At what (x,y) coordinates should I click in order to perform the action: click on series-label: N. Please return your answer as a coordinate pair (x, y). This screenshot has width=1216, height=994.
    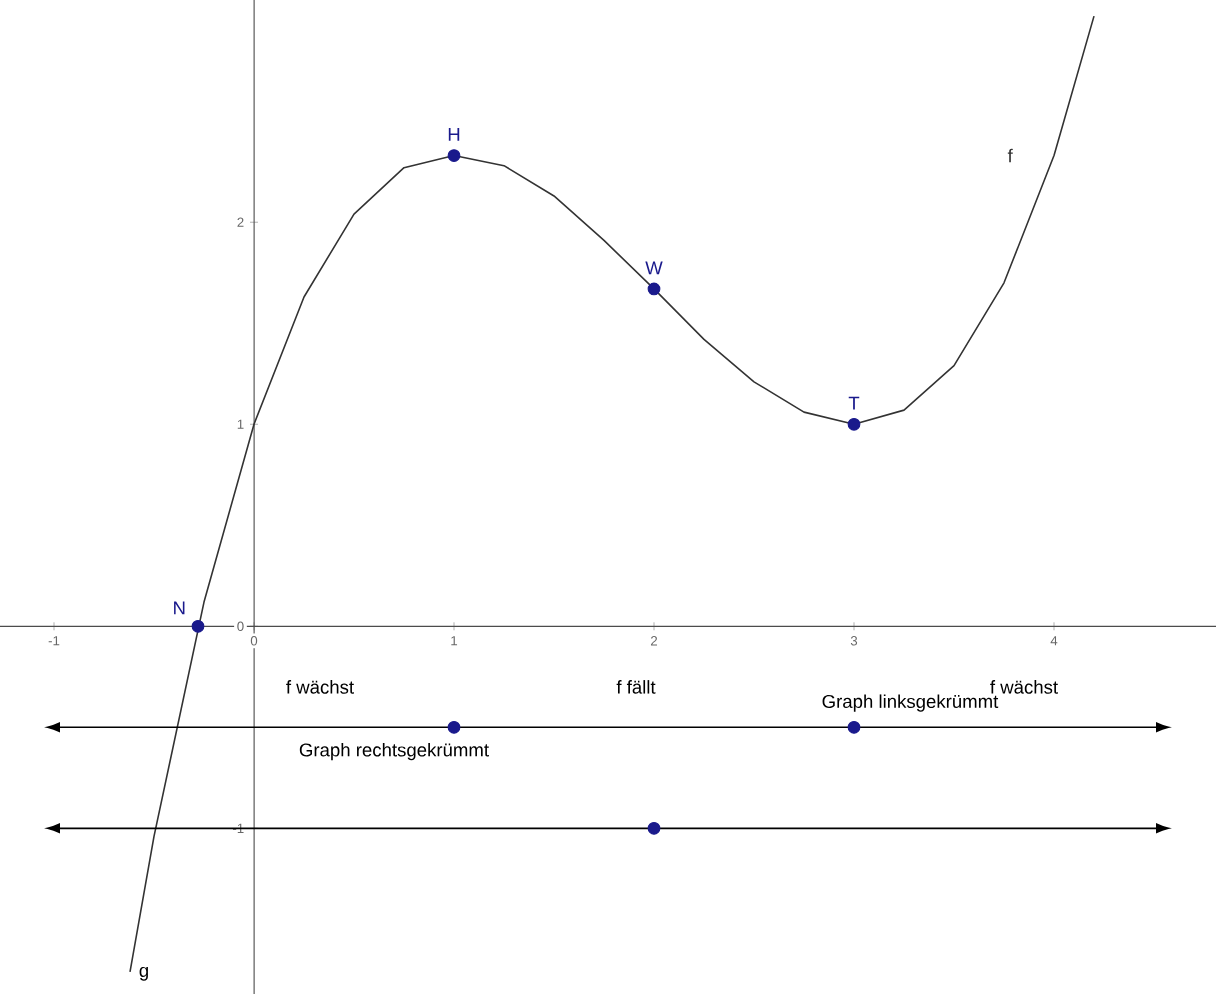
    Looking at the image, I should click on (179, 608).